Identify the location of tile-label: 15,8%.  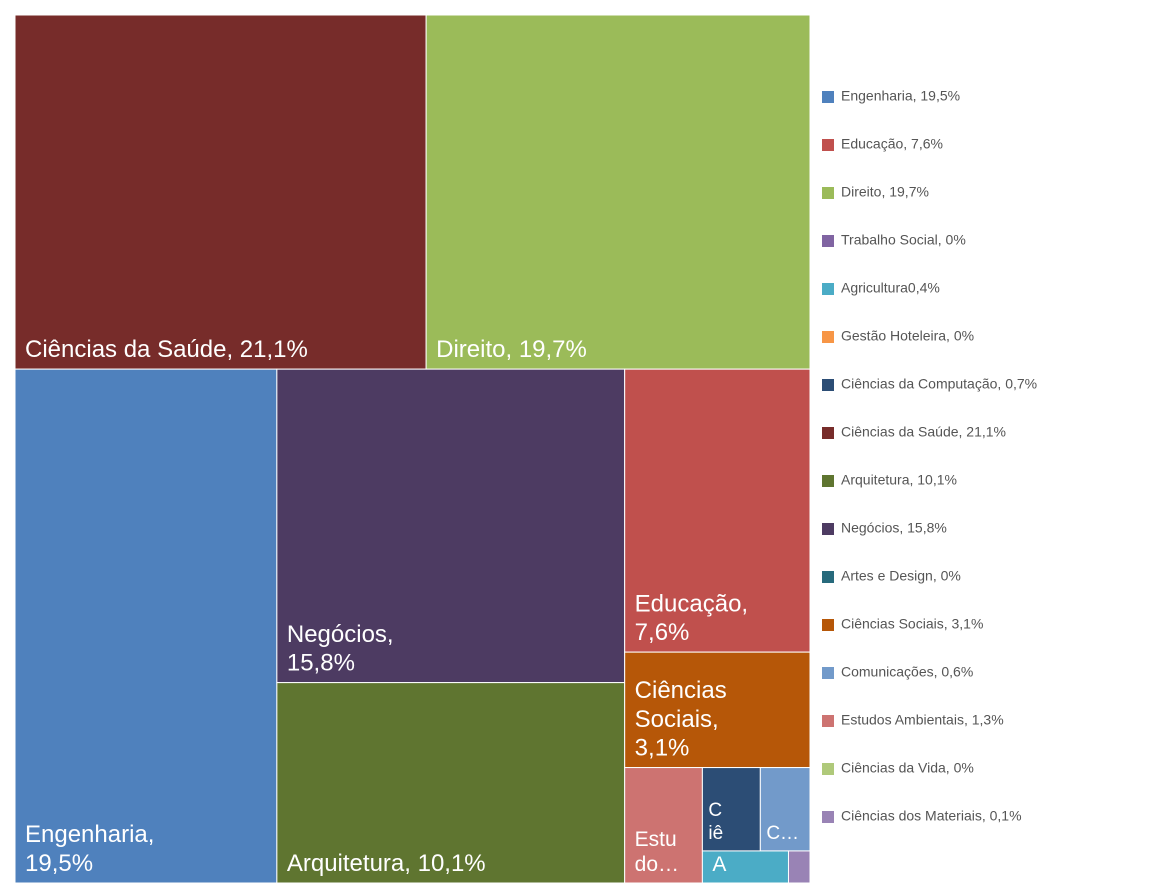
(321, 663).